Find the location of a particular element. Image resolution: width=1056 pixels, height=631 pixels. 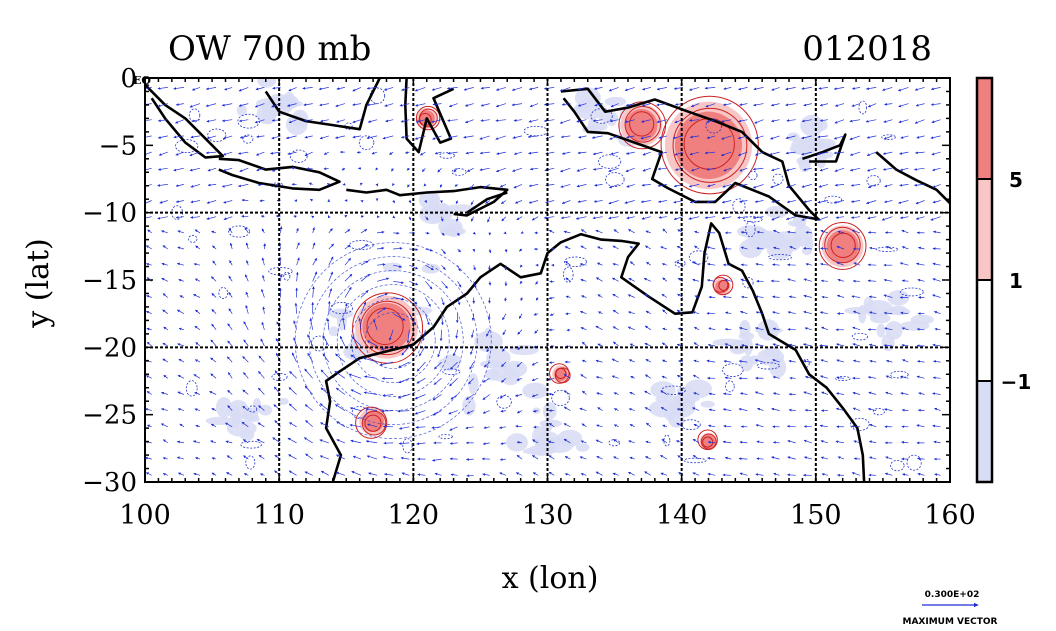

y-tick-label: −10 is located at coordinates (109, 214).